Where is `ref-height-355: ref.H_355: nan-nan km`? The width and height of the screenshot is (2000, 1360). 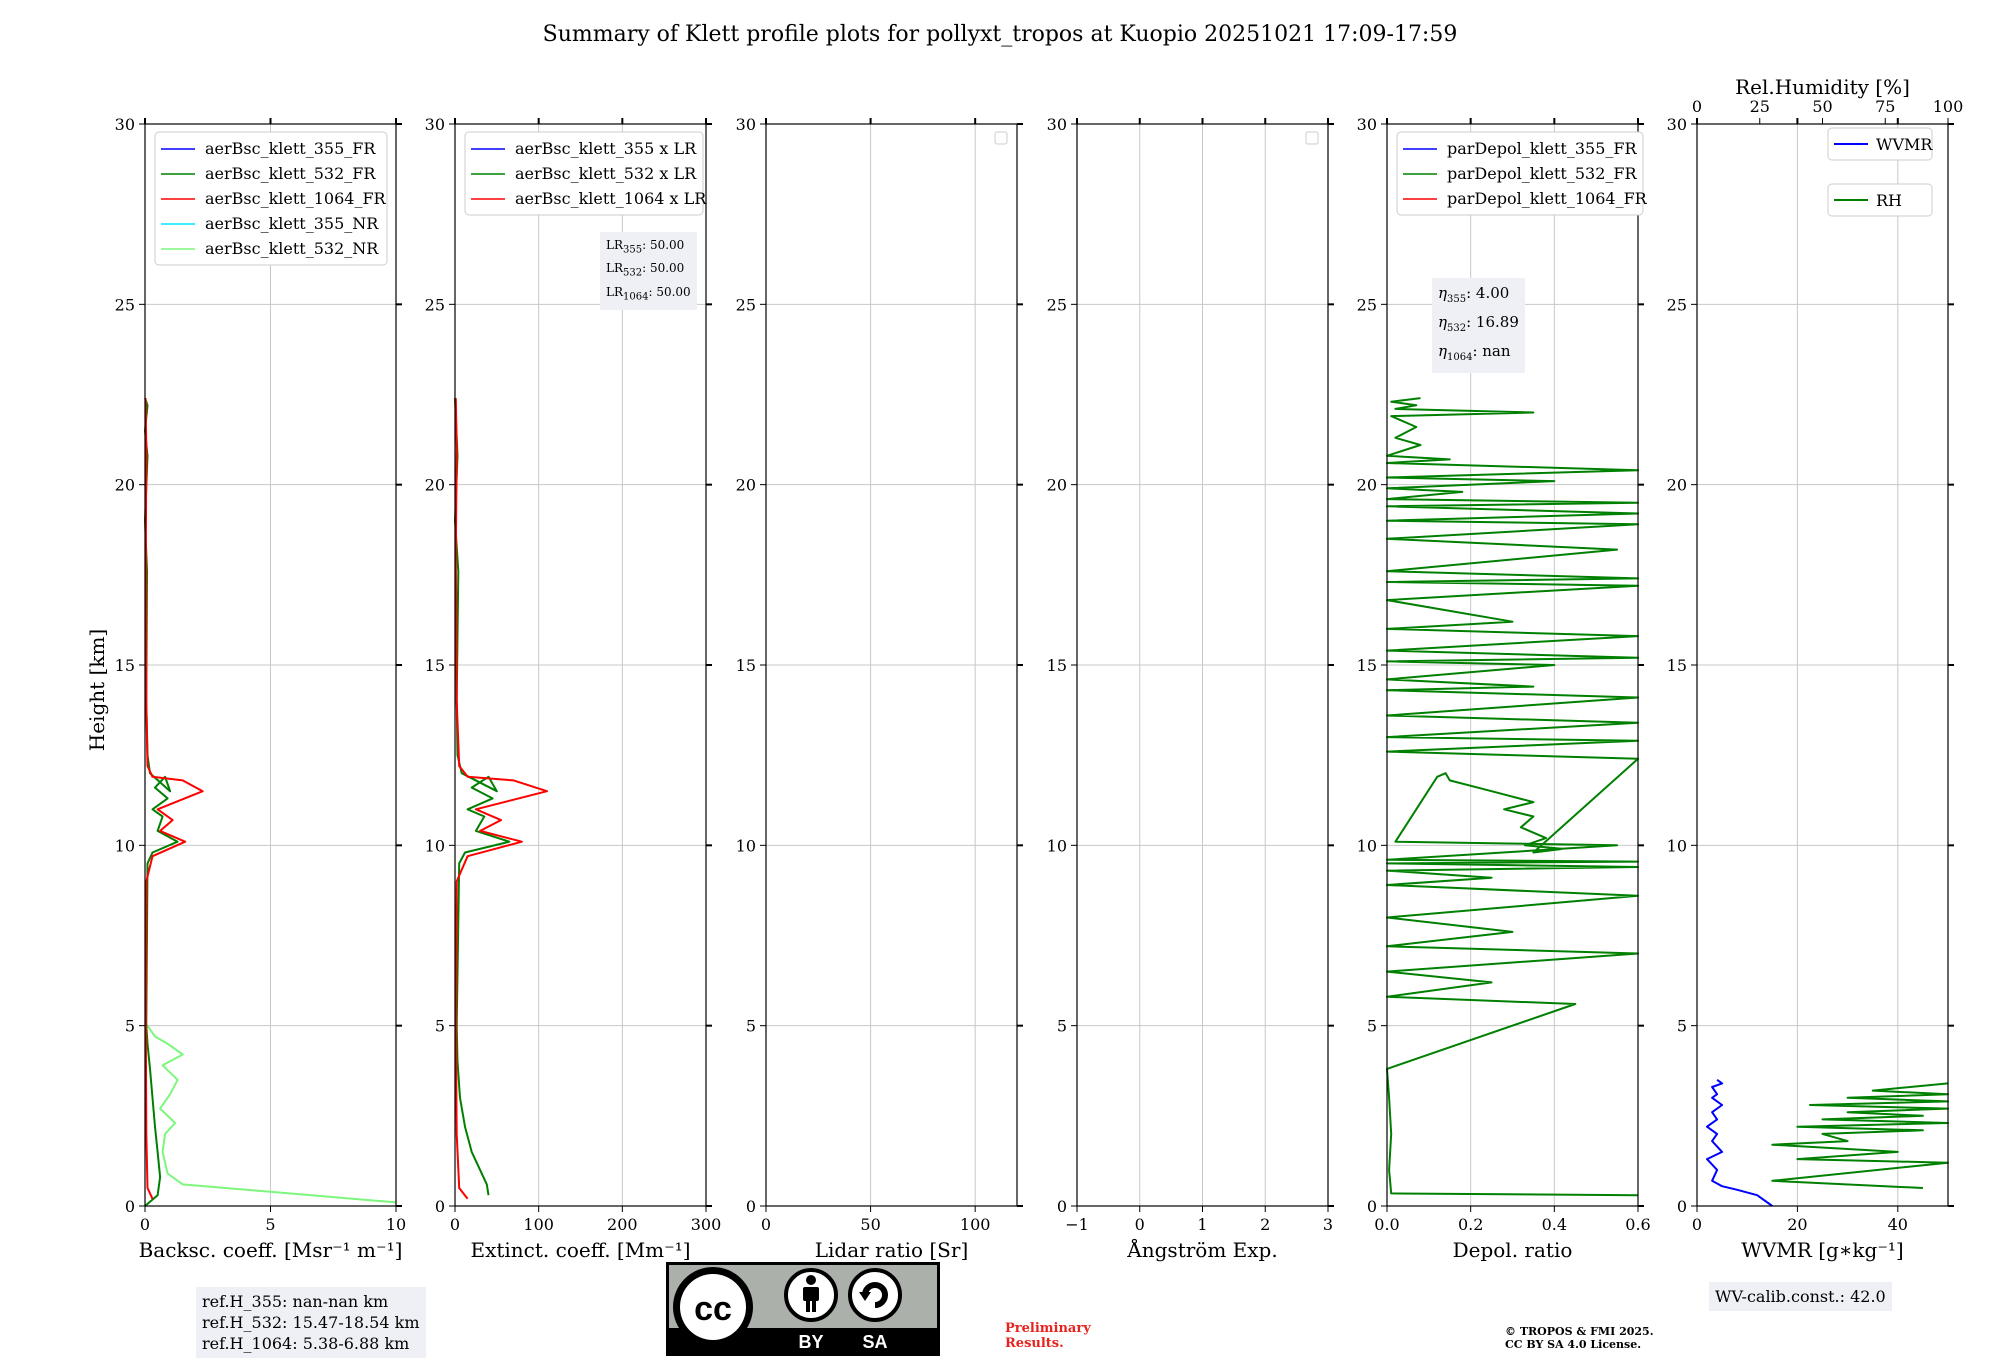
ref-height-355: ref.H_355: nan-nan km is located at coordinates (295, 1301).